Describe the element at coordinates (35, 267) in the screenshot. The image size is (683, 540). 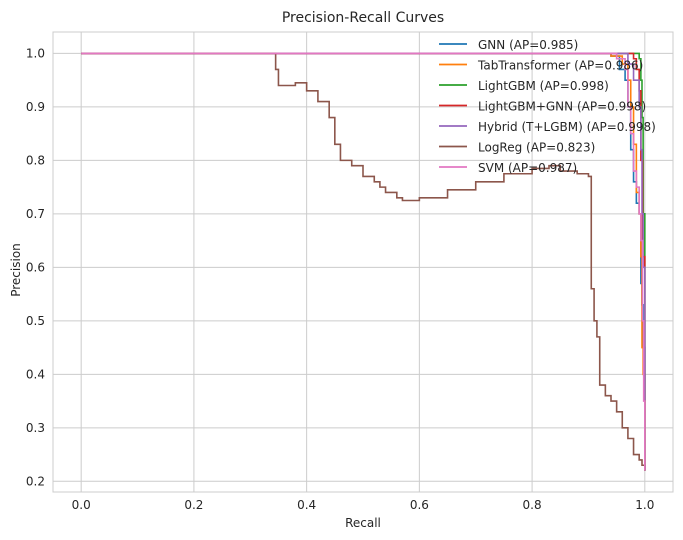
I see `y-tick-label: 0.6` at that location.